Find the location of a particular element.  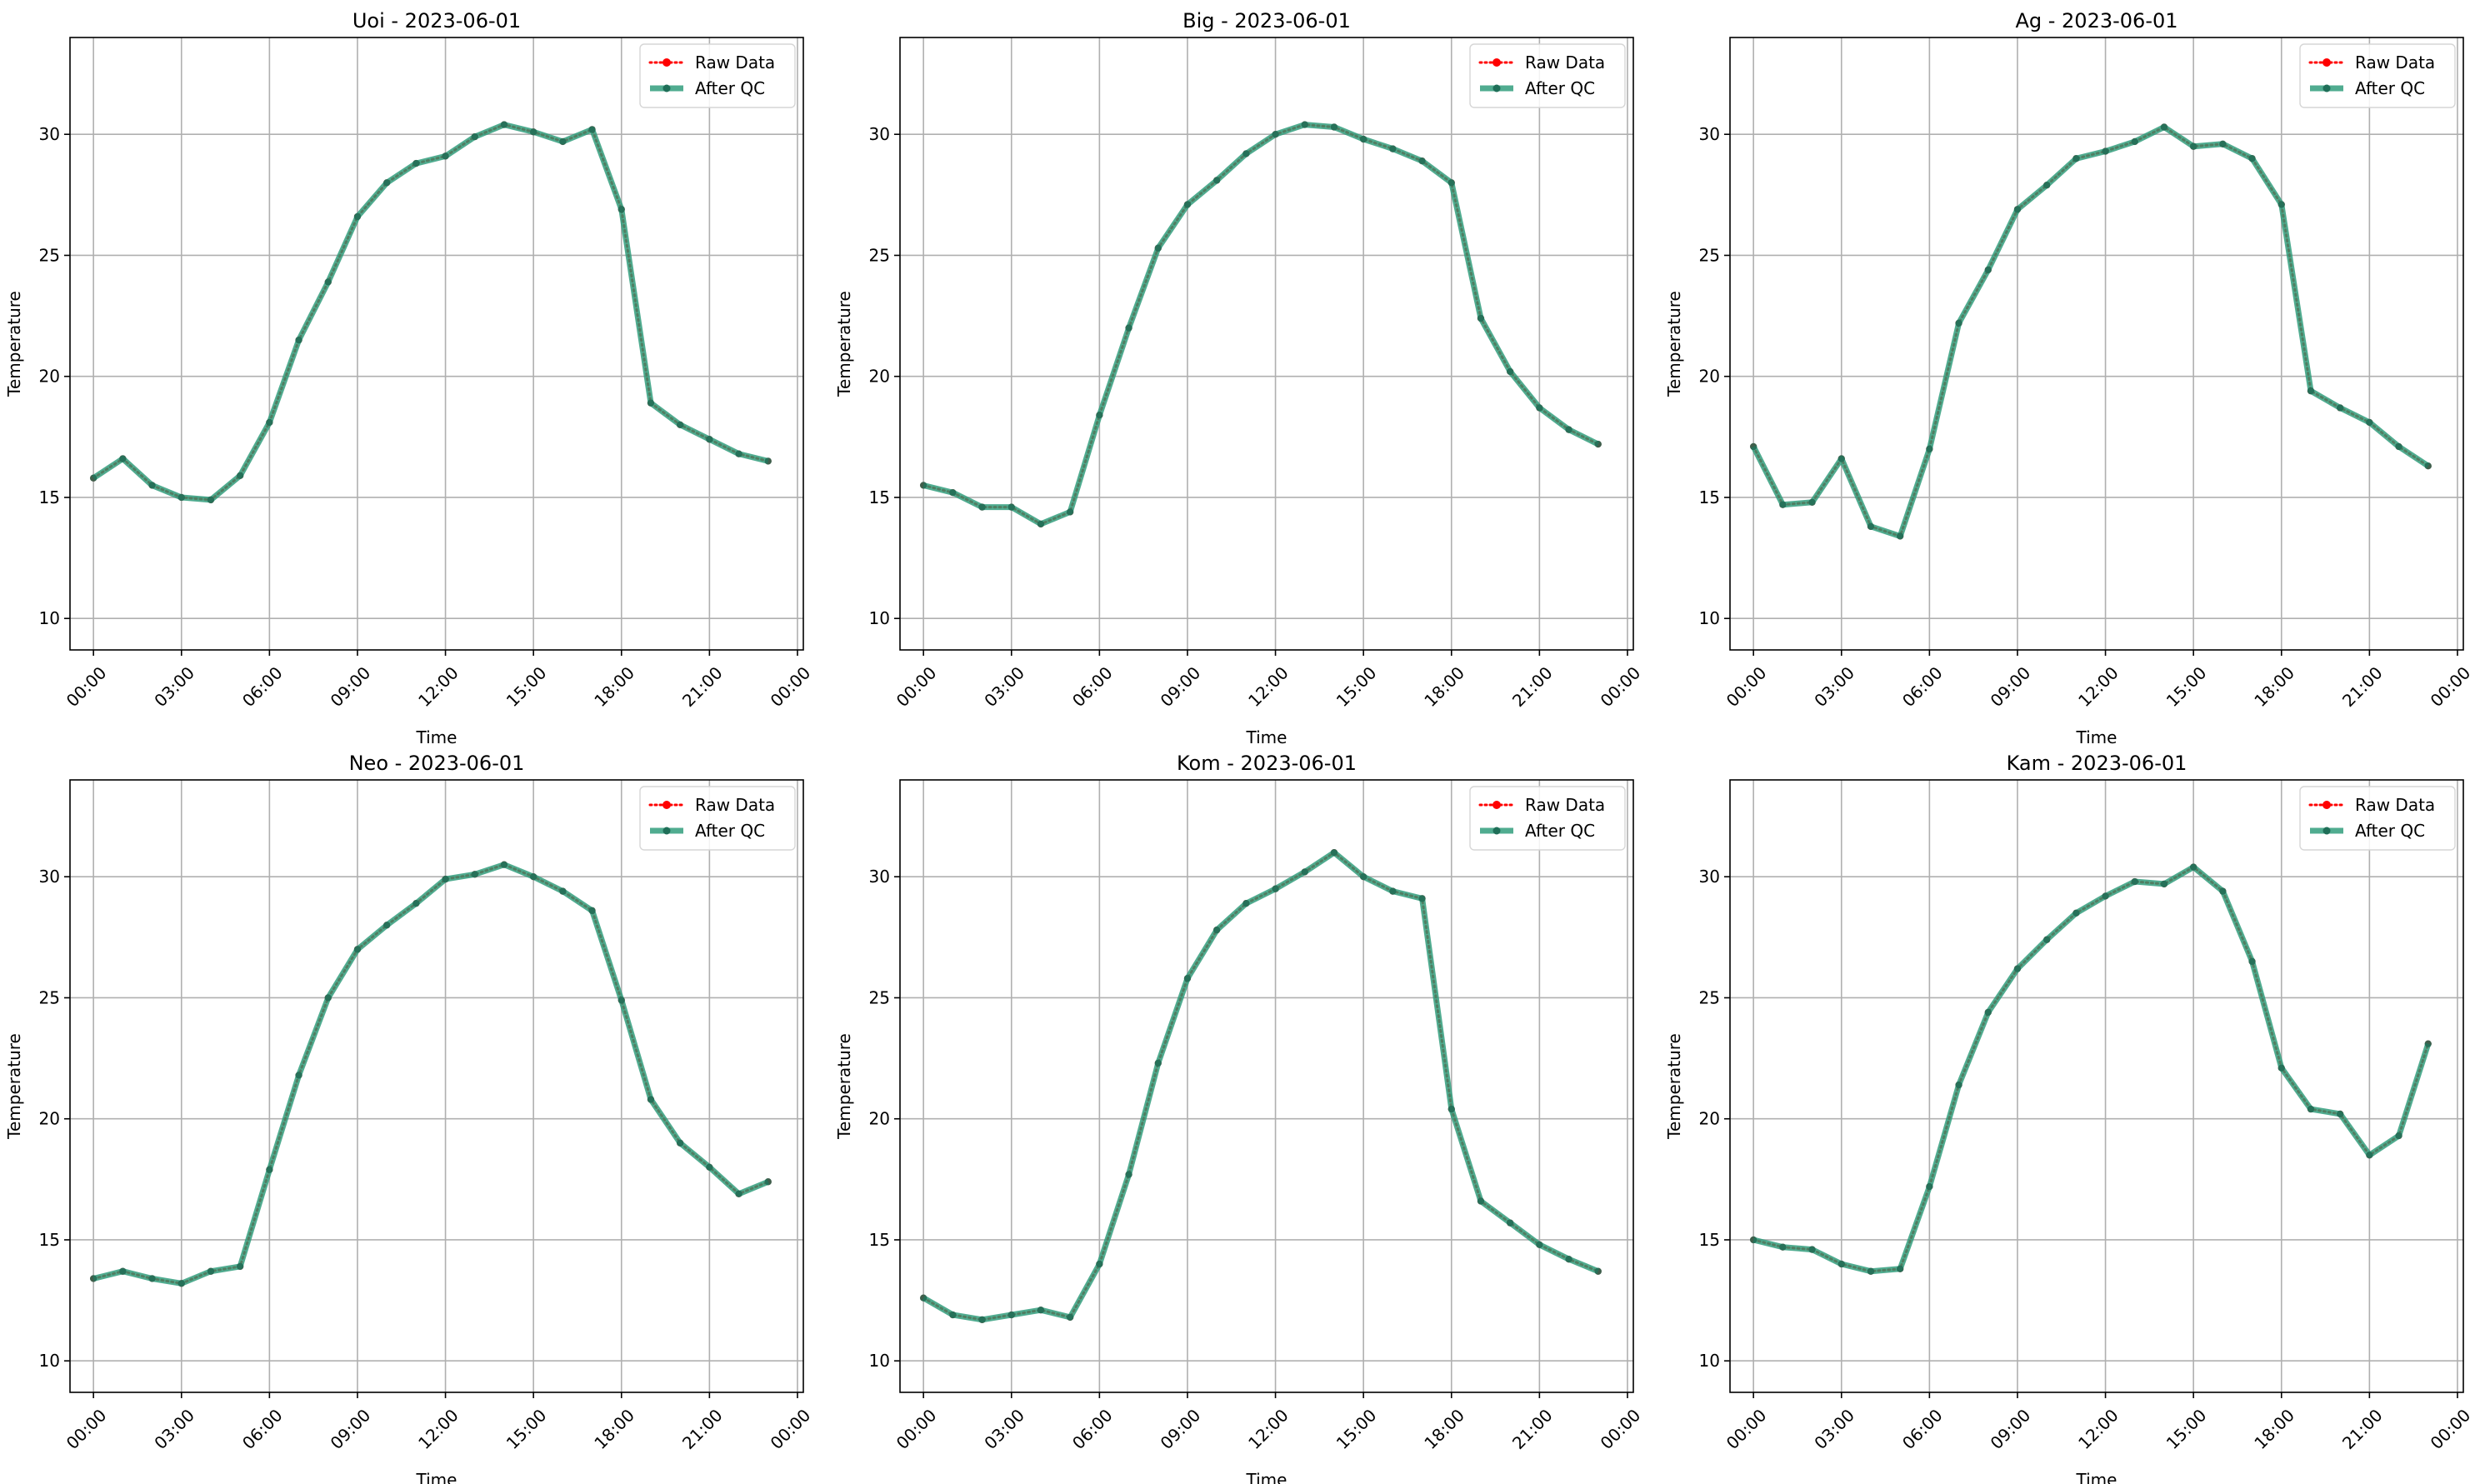

legend-box is located at coordinates (1547, 75).